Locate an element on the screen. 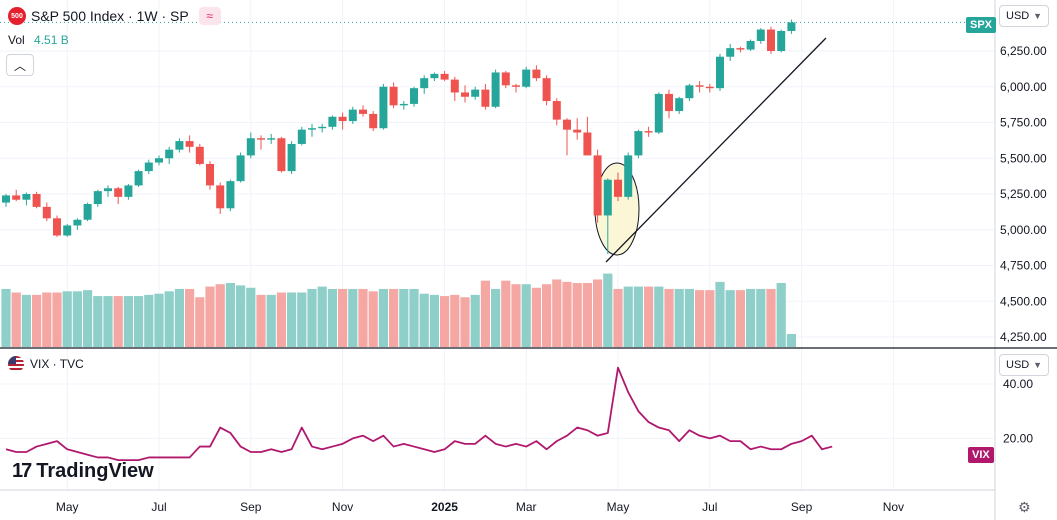 The image size is (1057, 520). vix-header: VIX · TVC is located at coordinates (46, 364).